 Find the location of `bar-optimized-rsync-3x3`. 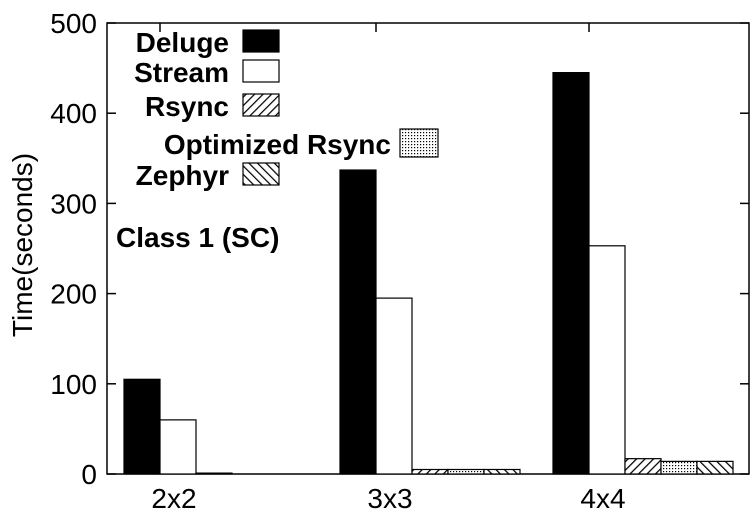

bar-optimized-rsync-3x3 is located at coordinates (466, 471).